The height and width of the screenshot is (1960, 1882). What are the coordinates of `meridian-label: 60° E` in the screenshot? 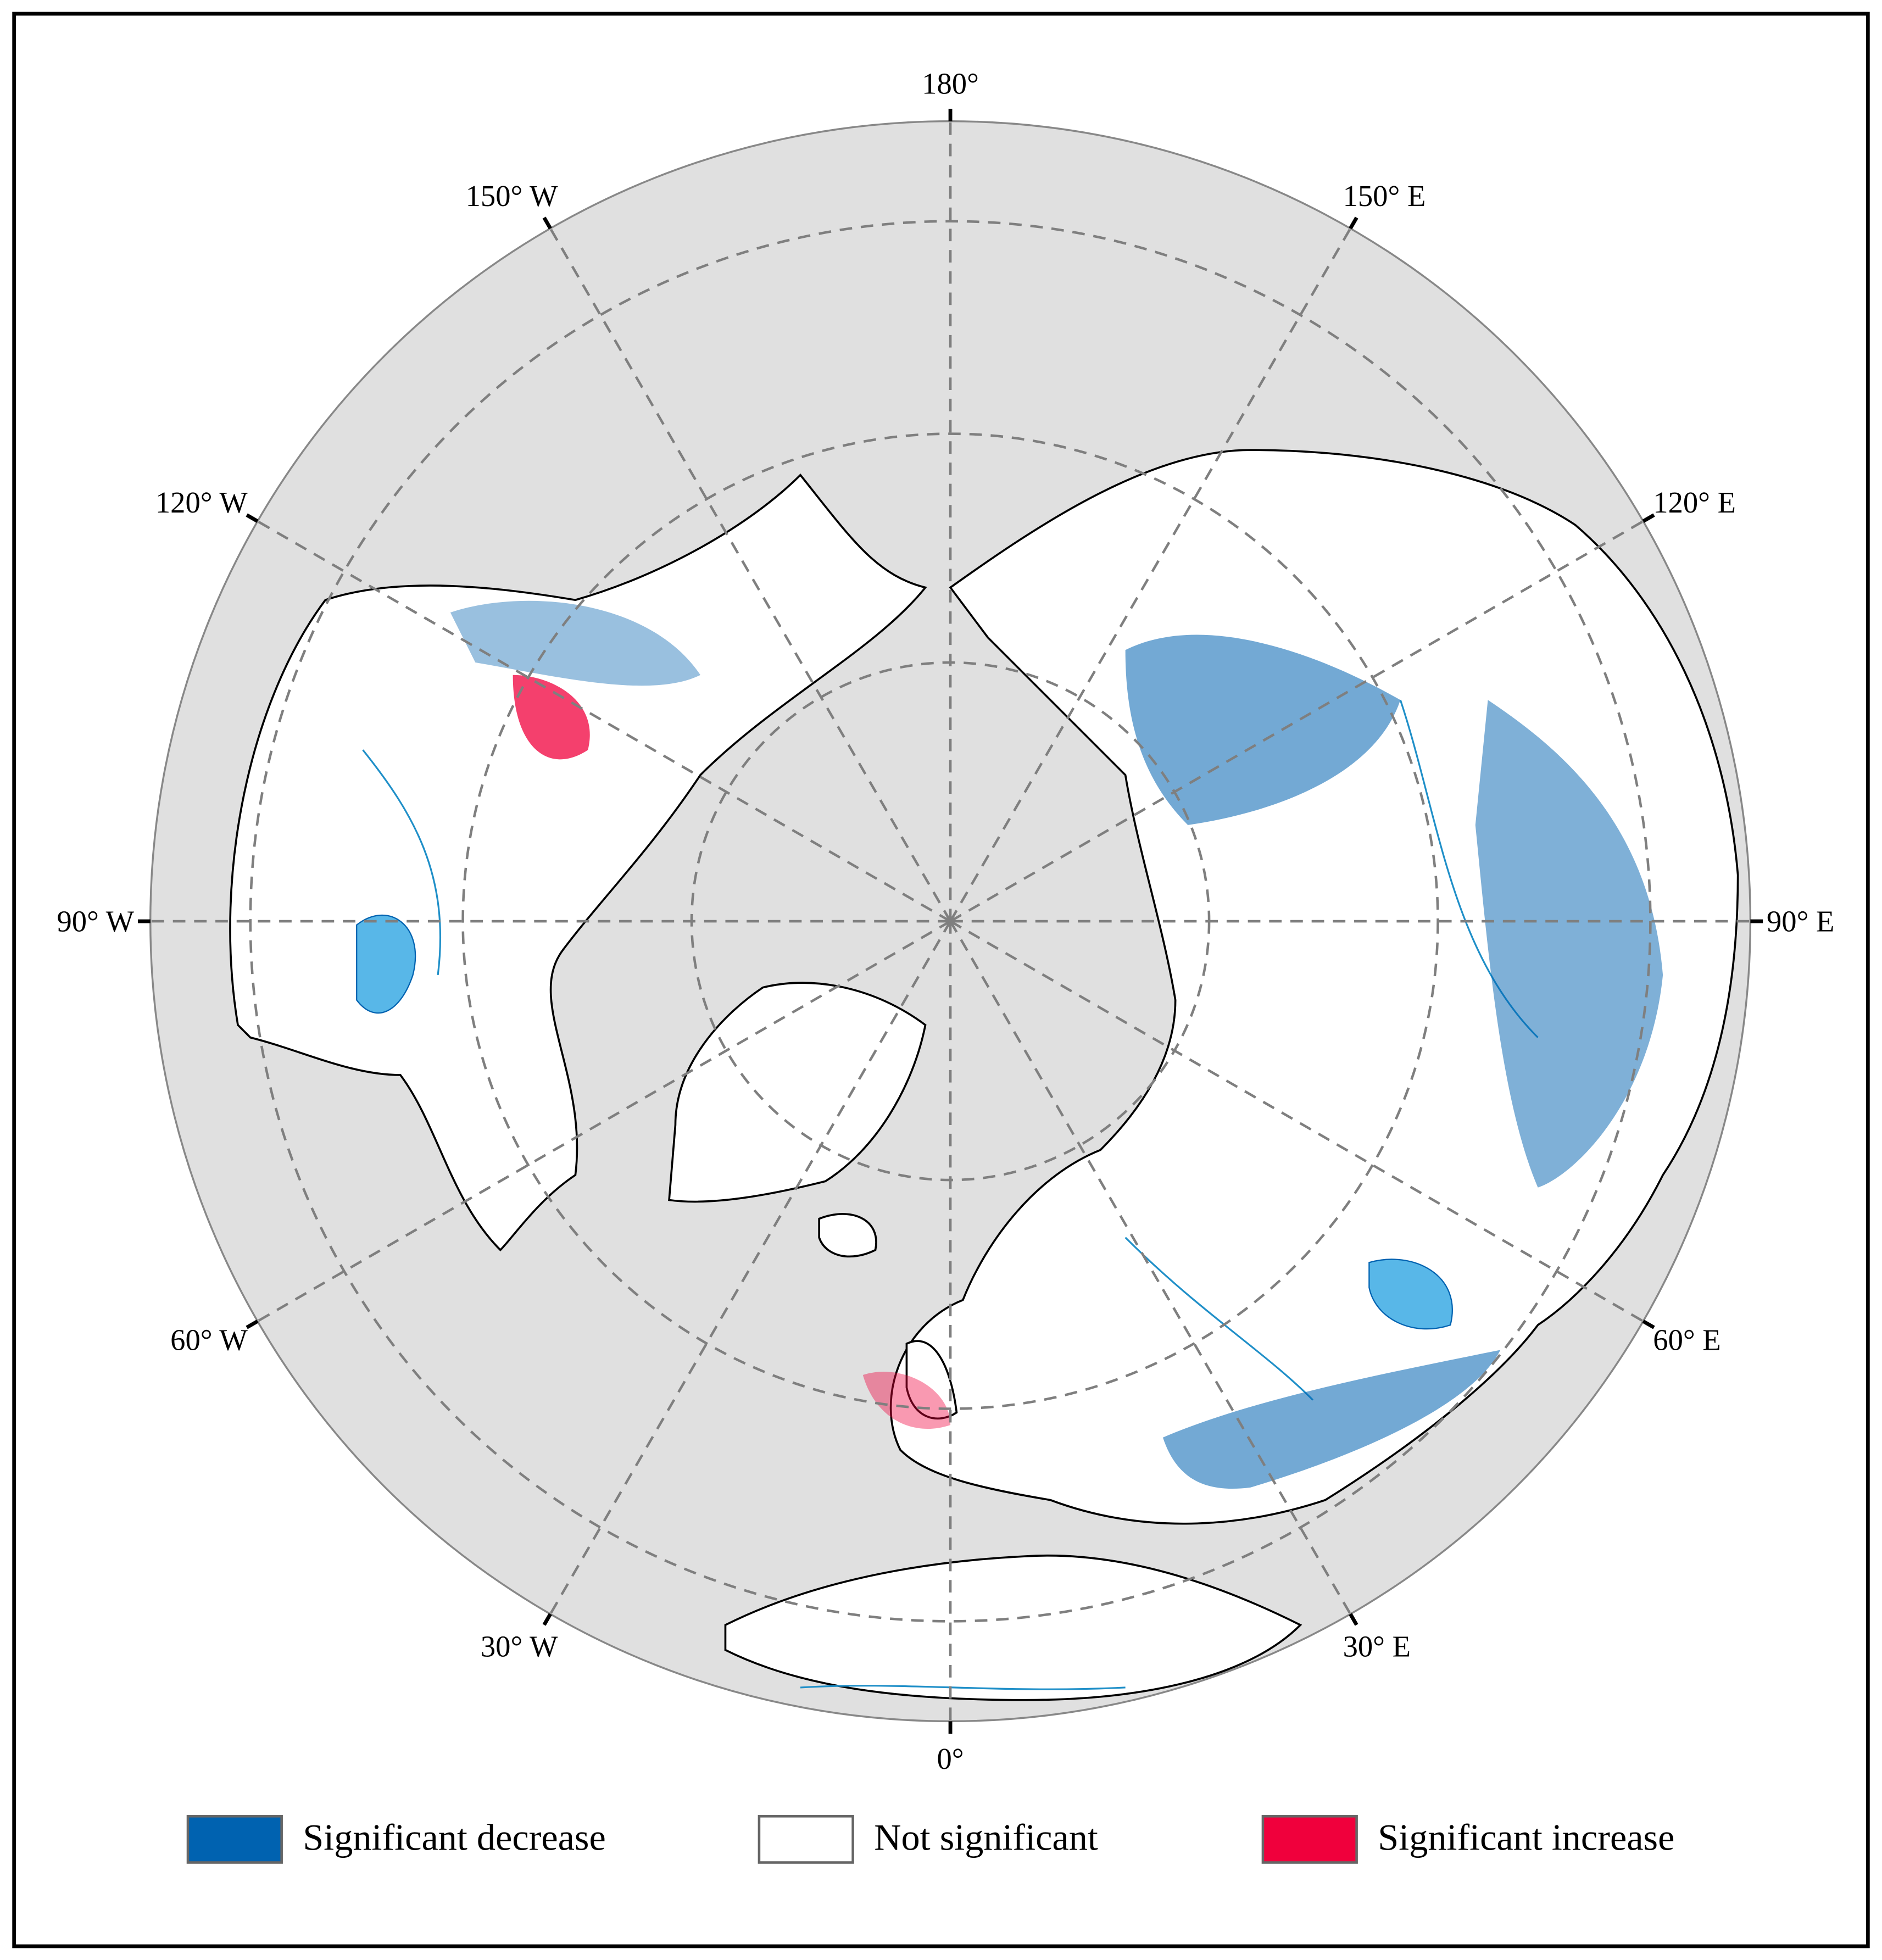 It's located at (1687, 1340).